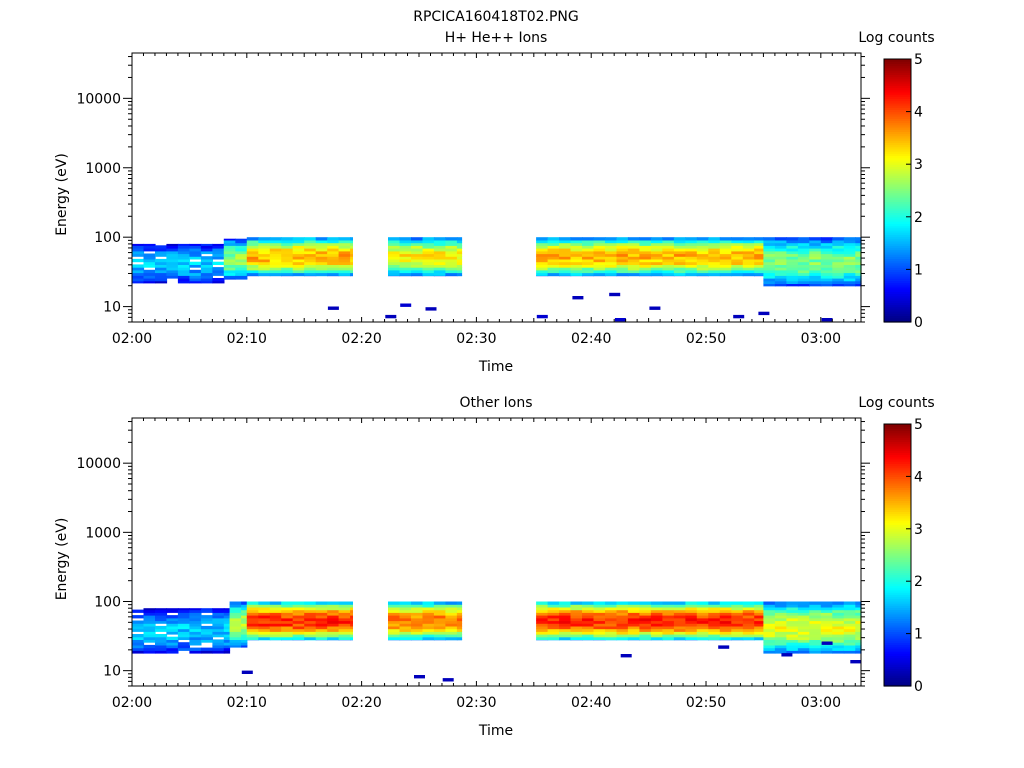  Describe the element at coordinates (918, 270) in the screenshot. I see `colorbar-tick-label: 1` at that location.